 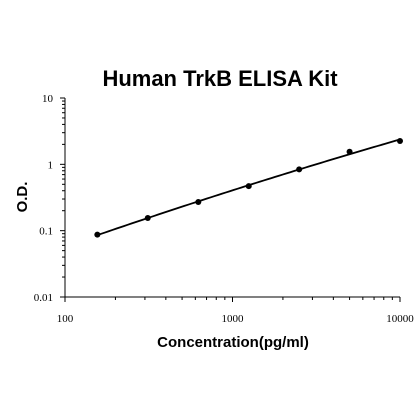 What do you see at coordinates (46, 232) in the screenshot?
I see `y-tick-label: 0.1` at bounding box center [46, 232].